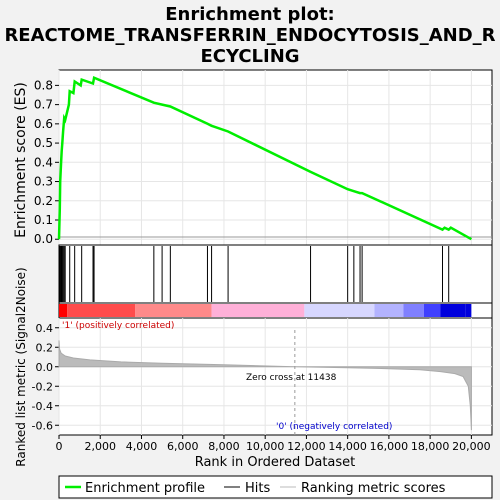 Image resolution: width=500 pixels, height=500 pixels. Describe the element at coordinates (249, 56) in the screenshot. I see `chart-title-line-3: ECYCLING` at that location.